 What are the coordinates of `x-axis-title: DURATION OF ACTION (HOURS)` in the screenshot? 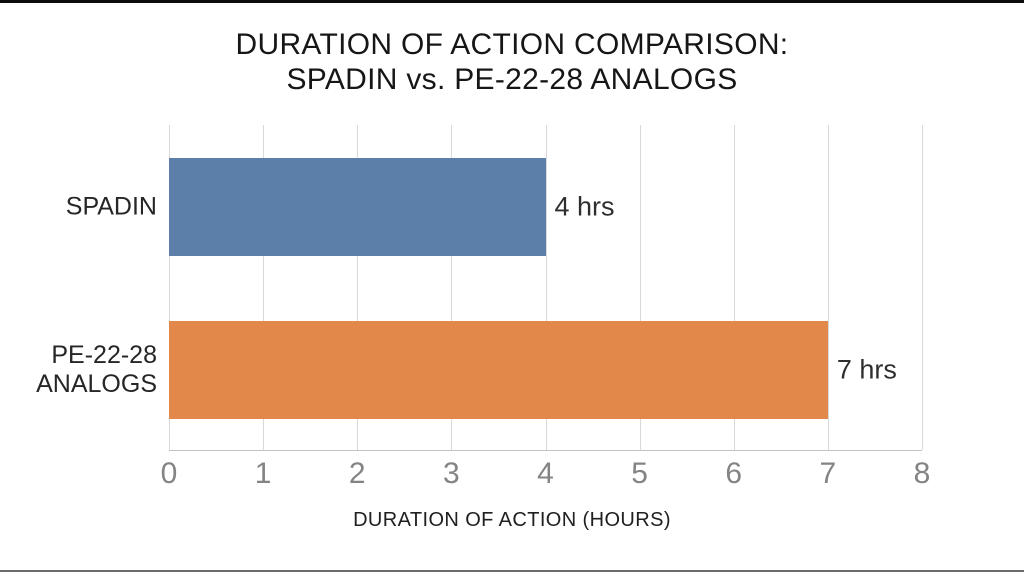 It's located at (512, 520).